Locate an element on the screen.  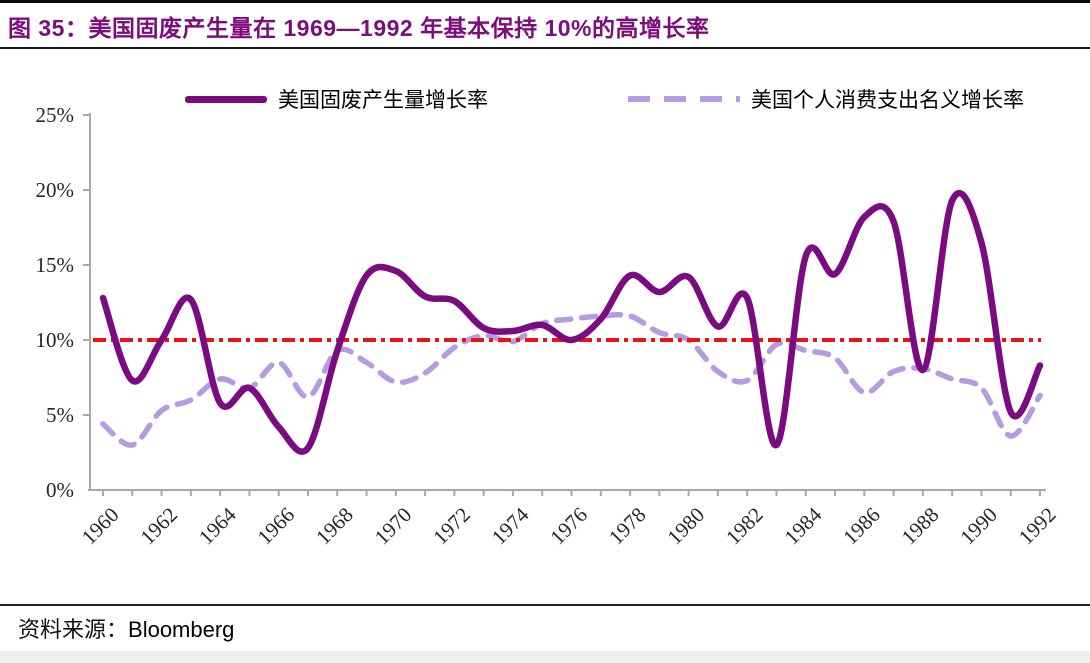
x-tick-label: 1984 is located at coordinates (803, 525).